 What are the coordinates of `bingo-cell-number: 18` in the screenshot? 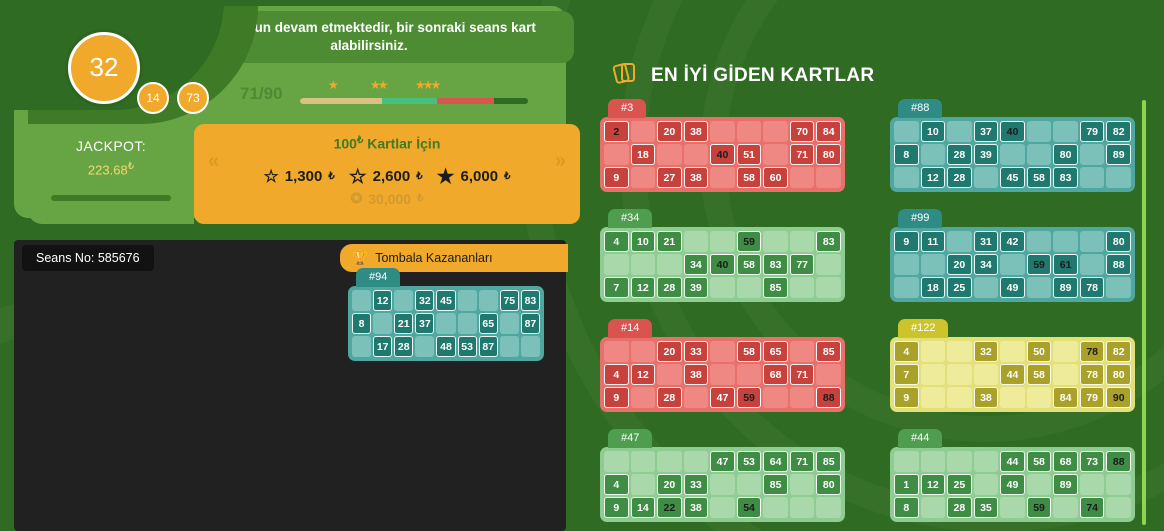 It's located at (643, 154).